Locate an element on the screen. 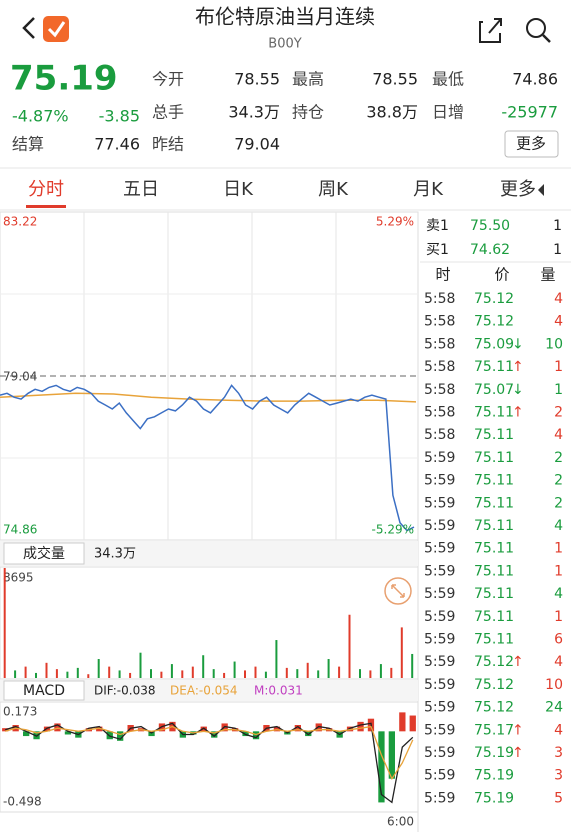 Image resolution: width=571 pixels, height=832 pixels. tab: 日K is located at coordinates (238, 189).